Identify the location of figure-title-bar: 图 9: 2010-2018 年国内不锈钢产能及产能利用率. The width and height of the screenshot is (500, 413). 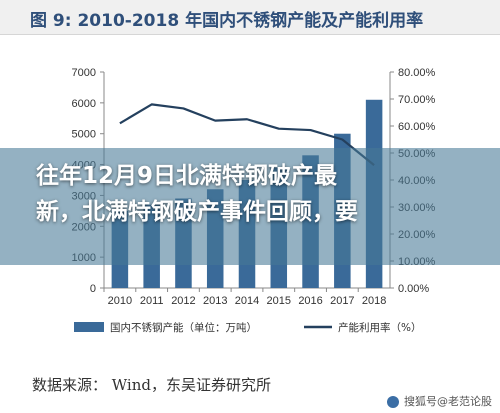
(250, 17).